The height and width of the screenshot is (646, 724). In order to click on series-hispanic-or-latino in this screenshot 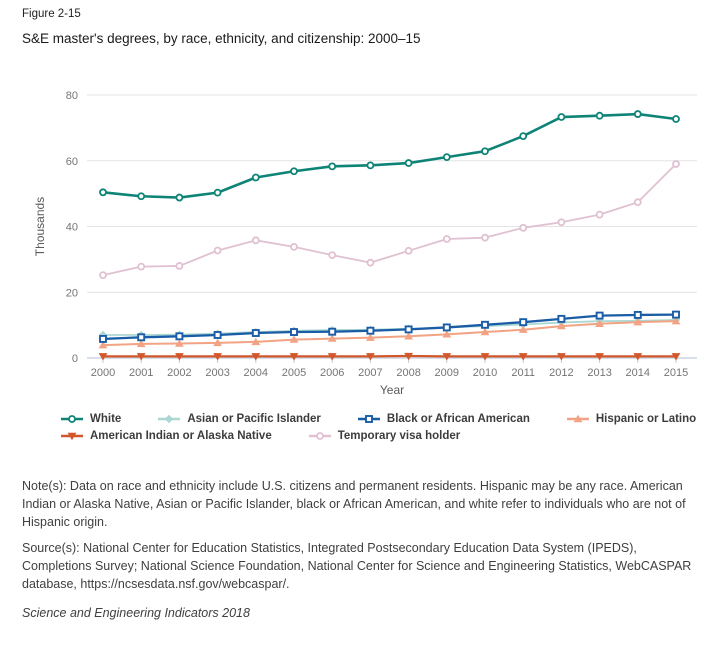, I will do `click(389, 332)`.